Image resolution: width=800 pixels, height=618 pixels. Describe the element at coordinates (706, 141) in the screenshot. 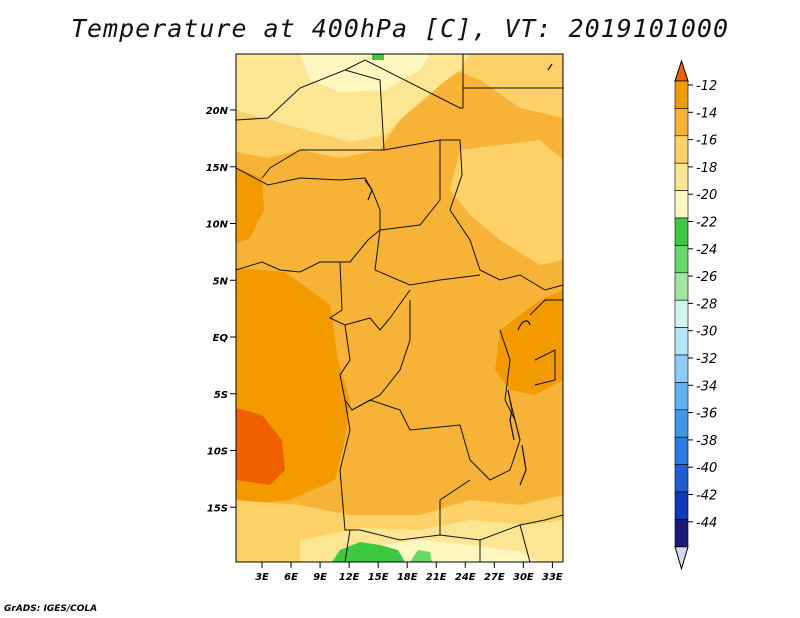

I see `colorbar-label: -16` at that location.